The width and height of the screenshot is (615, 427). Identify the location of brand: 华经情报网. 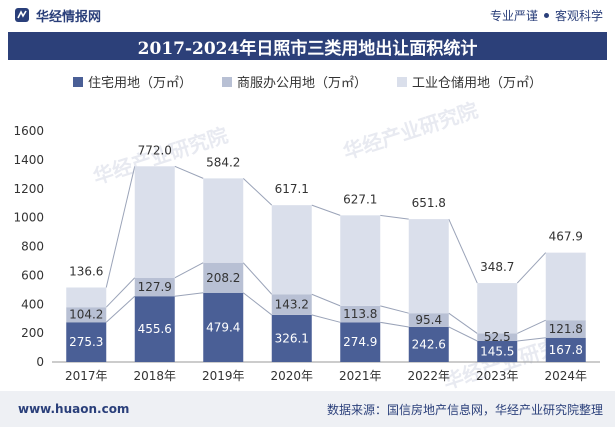
(57, 15).